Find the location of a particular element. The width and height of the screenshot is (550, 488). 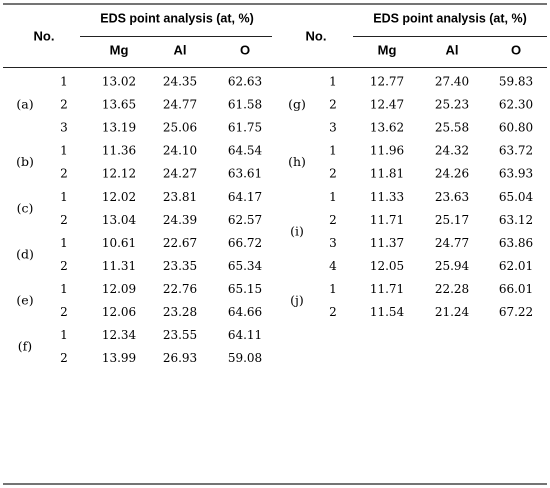

row-number: 4 is located at coordinates (333, 266).